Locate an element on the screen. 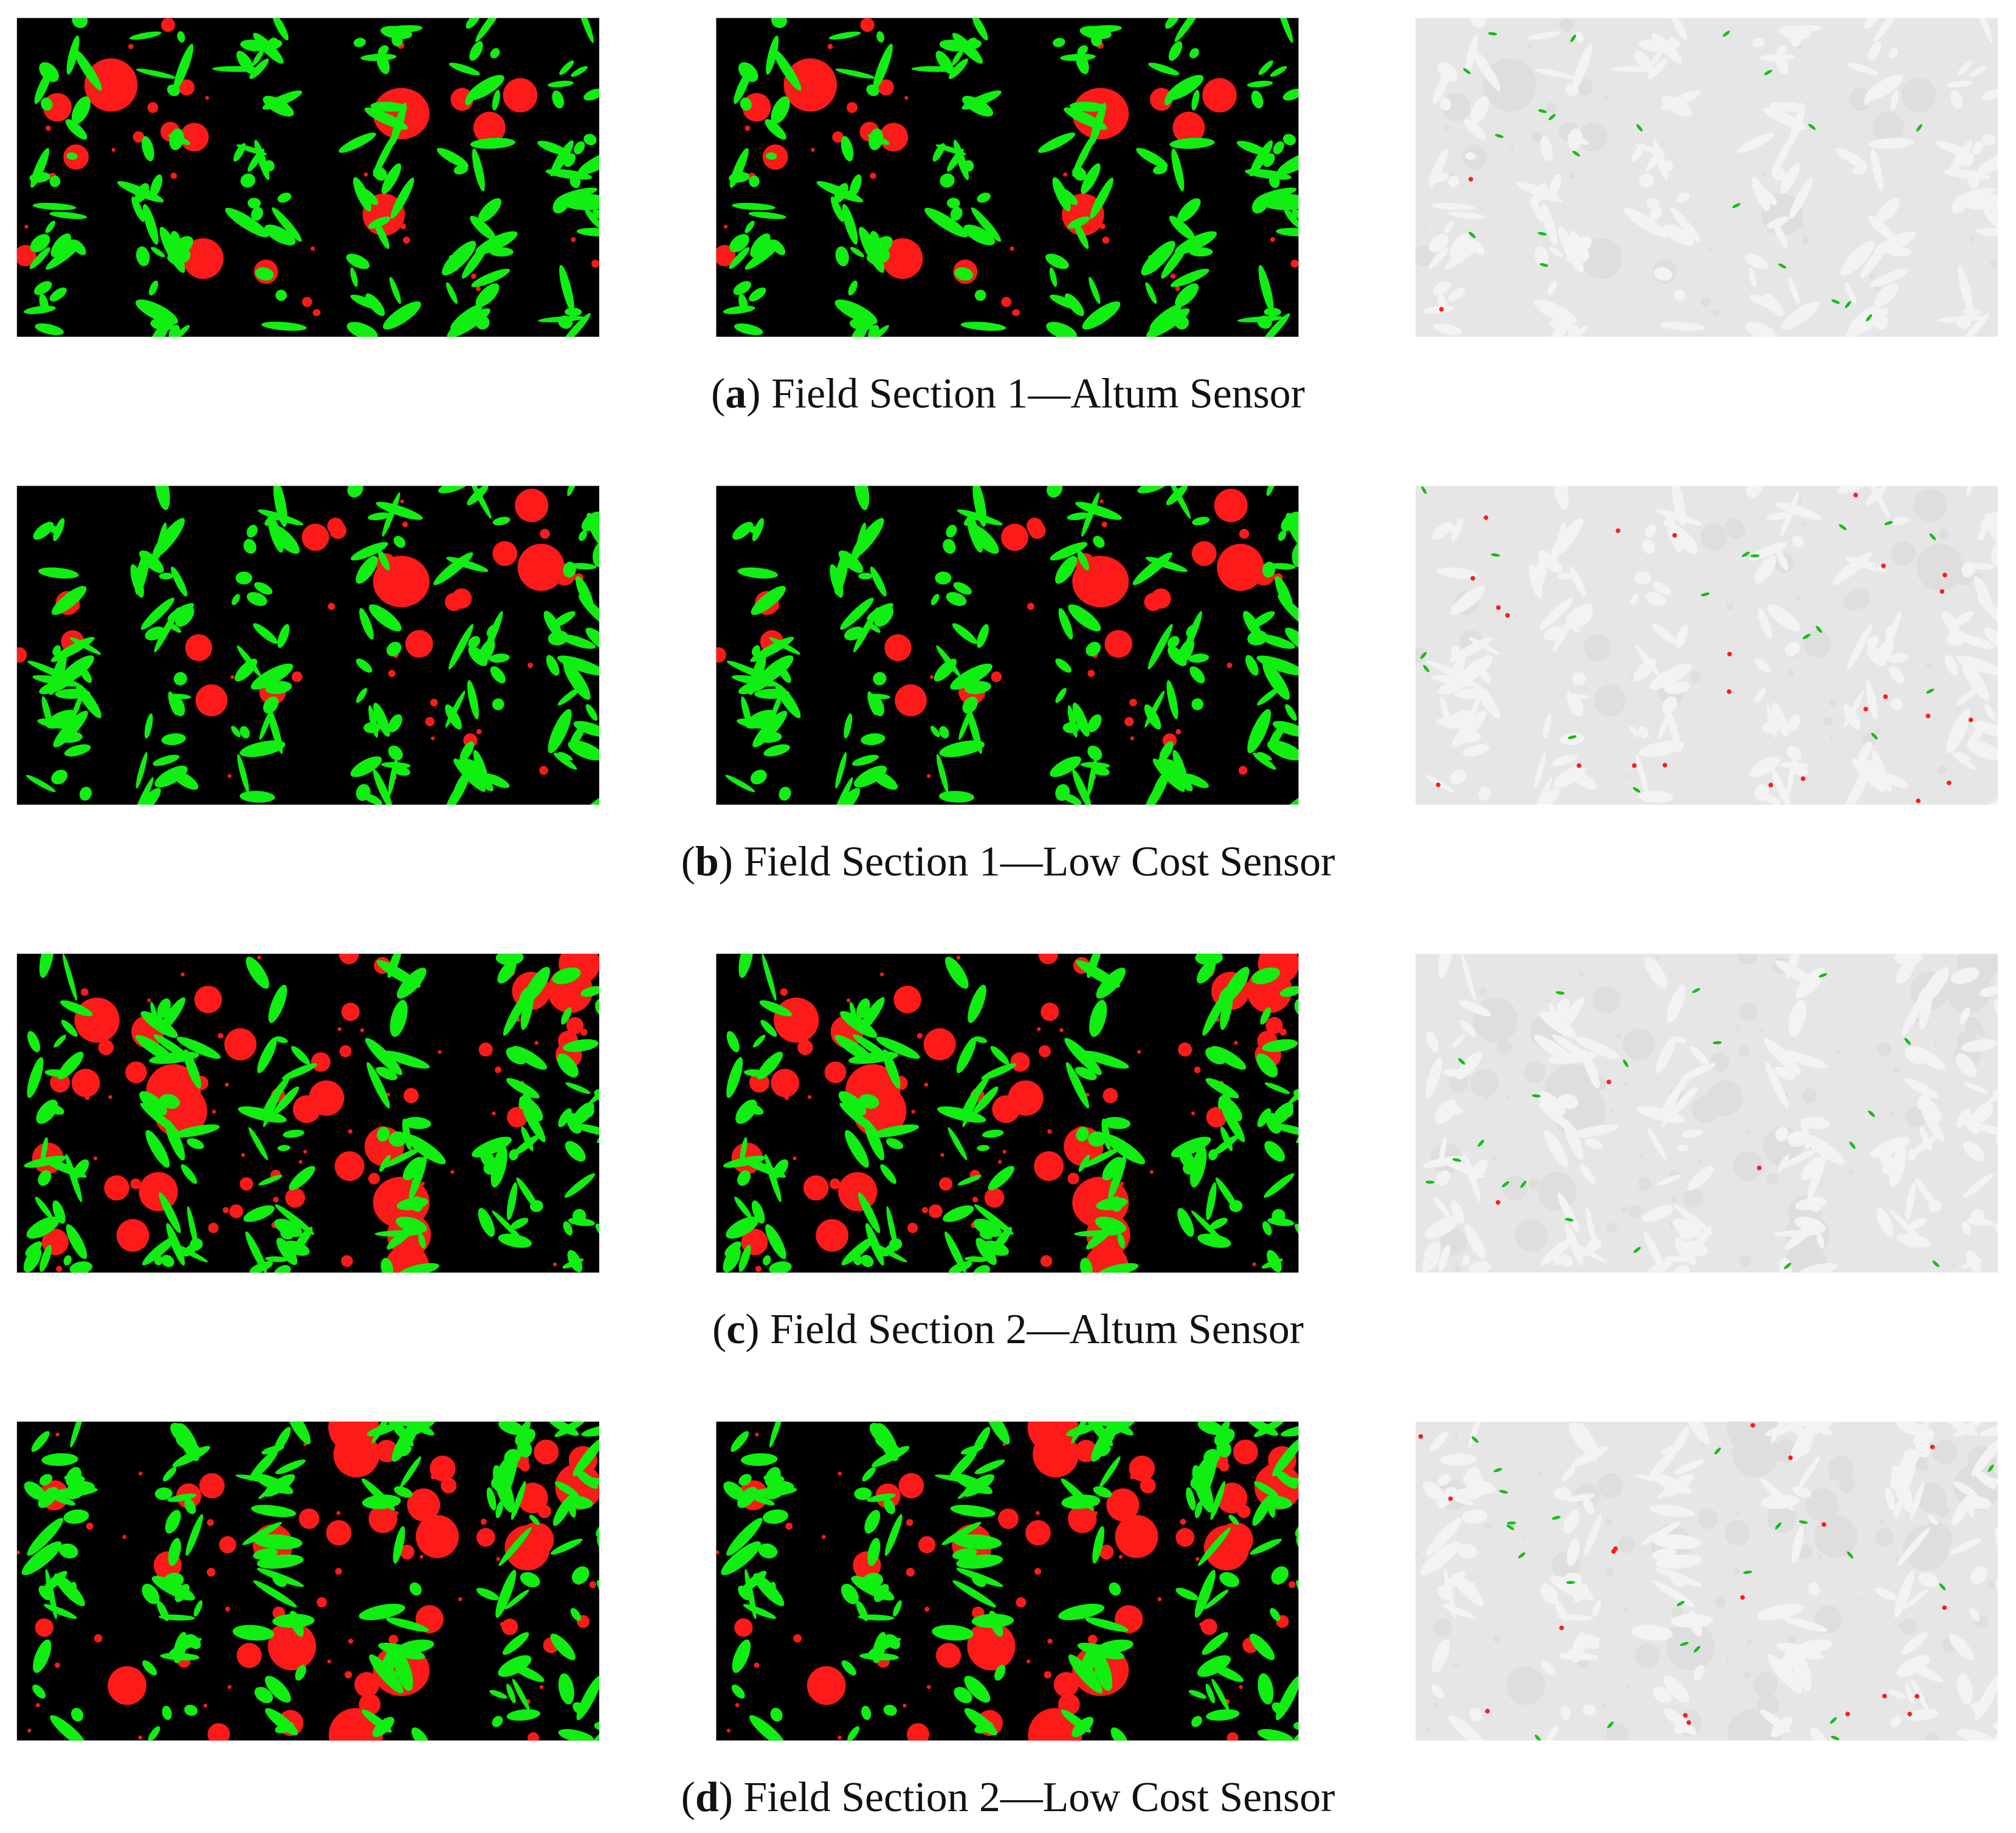  false-weed is located at coordinates (1942, 591).